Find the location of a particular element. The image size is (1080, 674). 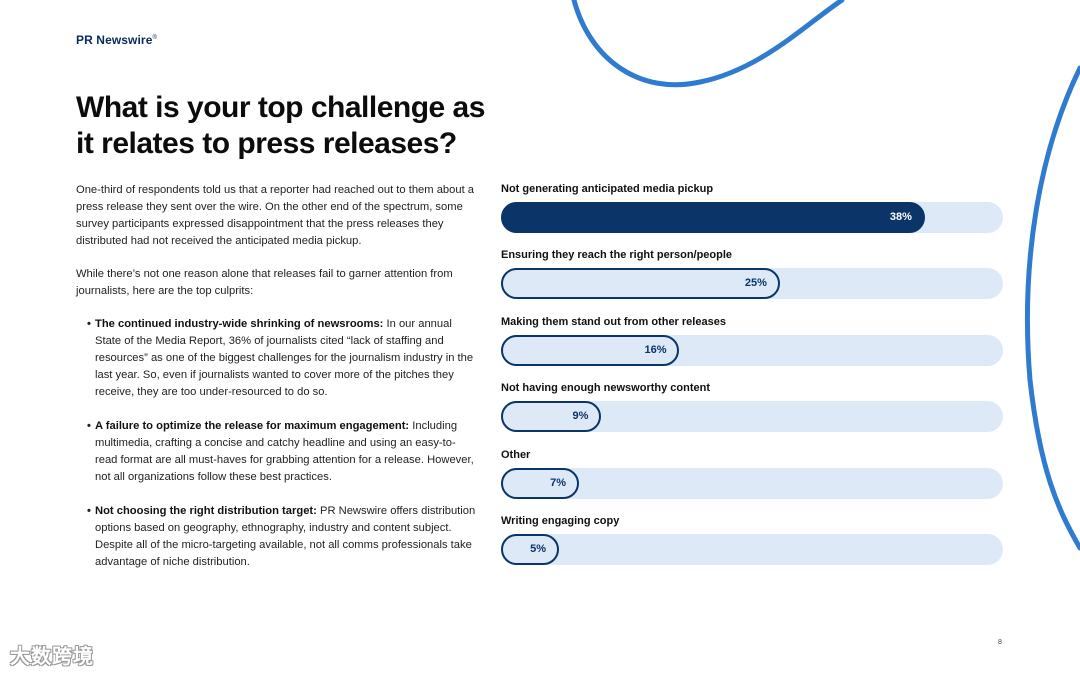

bar-category-label: Writing engaging copy is located at coordinates (560, 521).